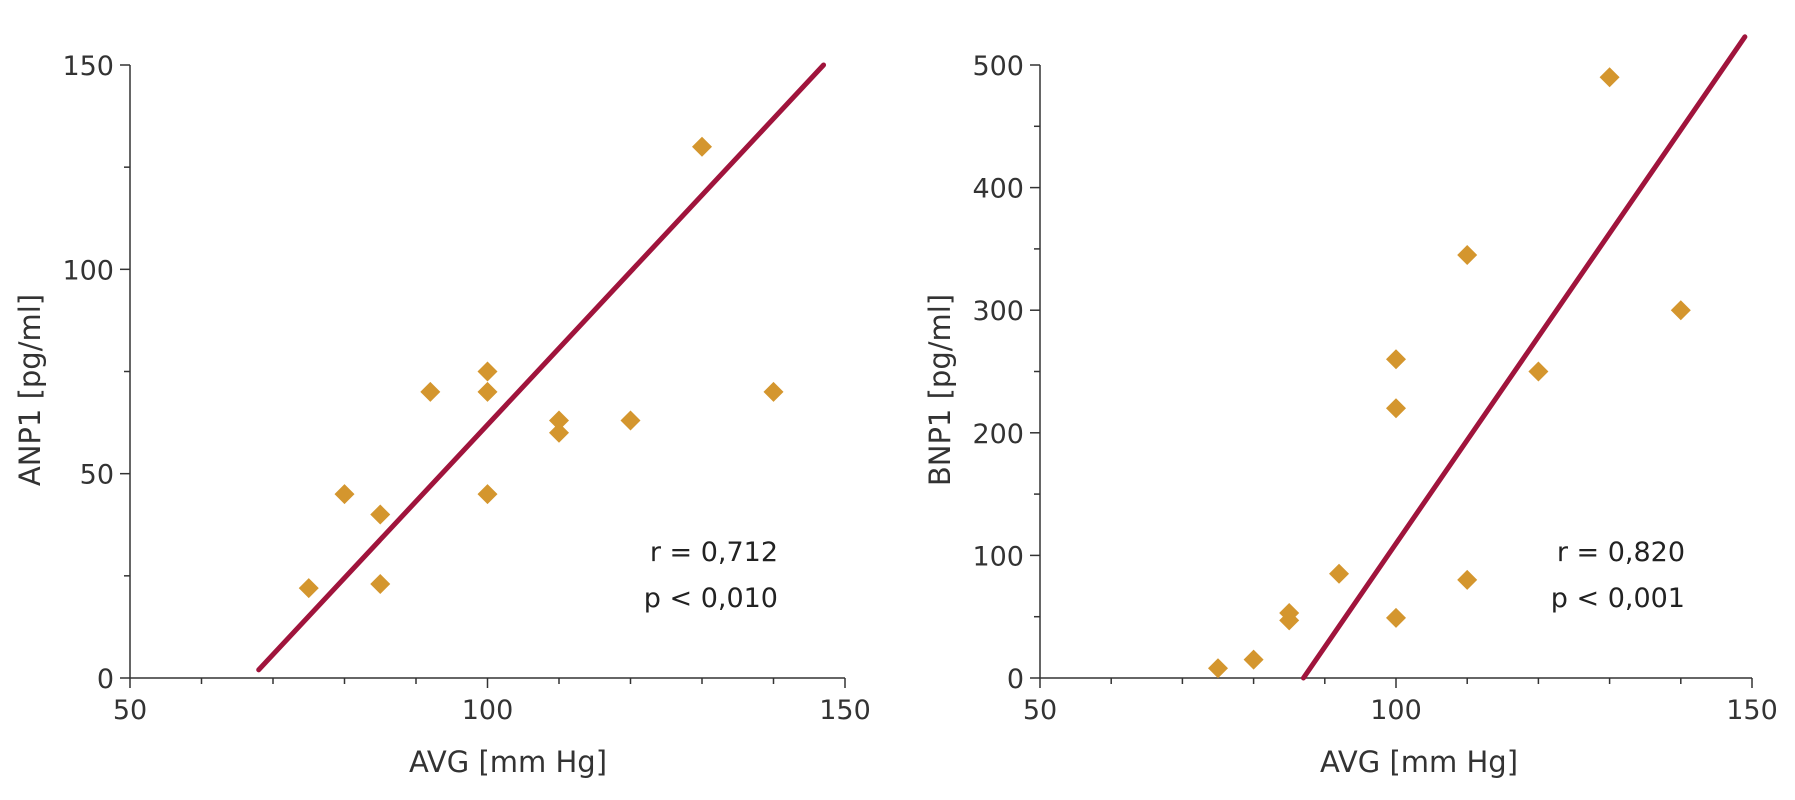  Describe the element at coordinates (488, 710) in the screenshot. I see `chart-anp1-x-tick-label: 100` at that location.